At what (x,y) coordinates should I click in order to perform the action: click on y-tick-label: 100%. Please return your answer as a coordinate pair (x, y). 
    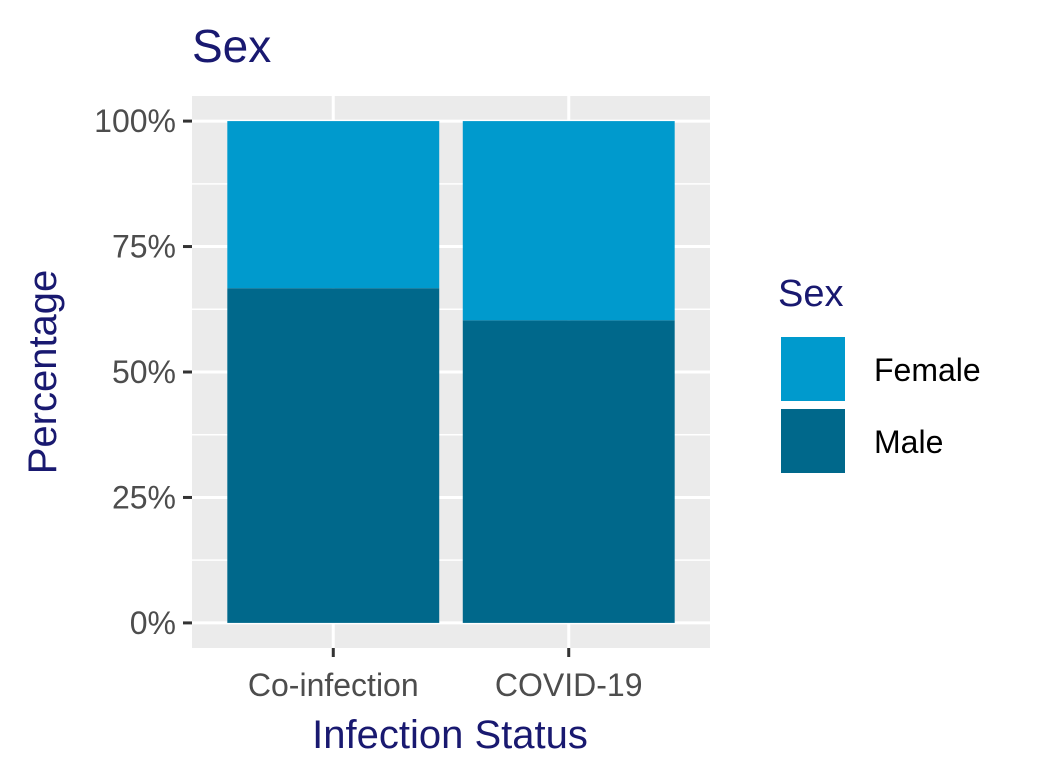
    Looking at the image, I should click on (135, 121).